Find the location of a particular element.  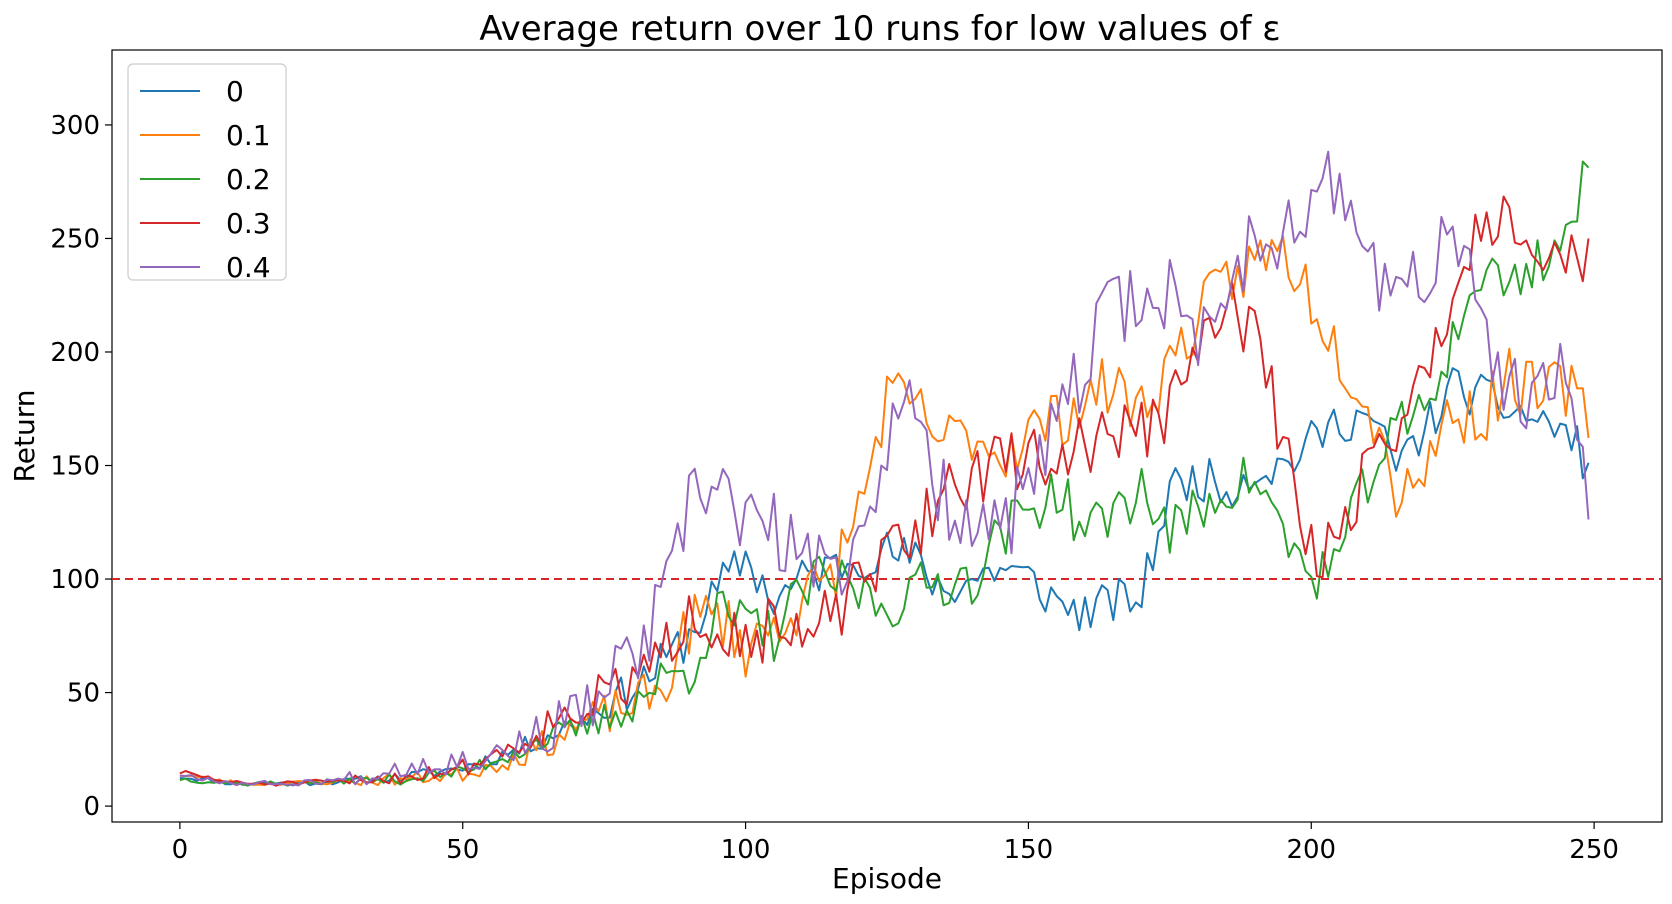

x-tick-label: 50 is located at coordinates (462, 850).